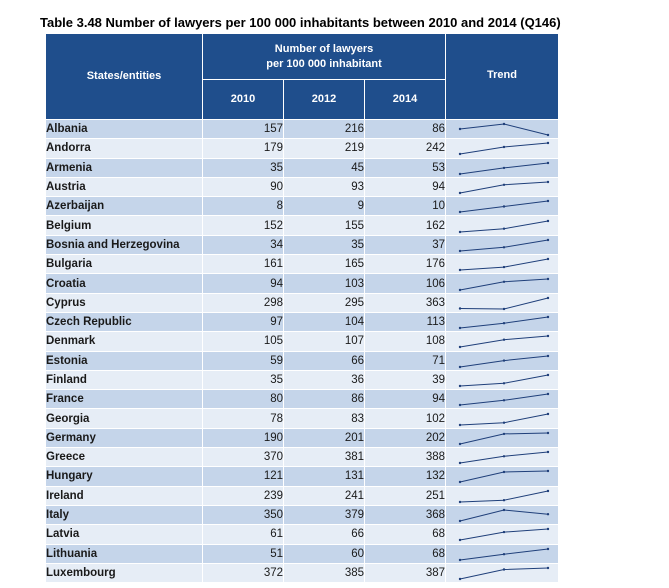 This screenshot has height=588, width=669. I want to click on state-name: Denmark, so click(124, 341).